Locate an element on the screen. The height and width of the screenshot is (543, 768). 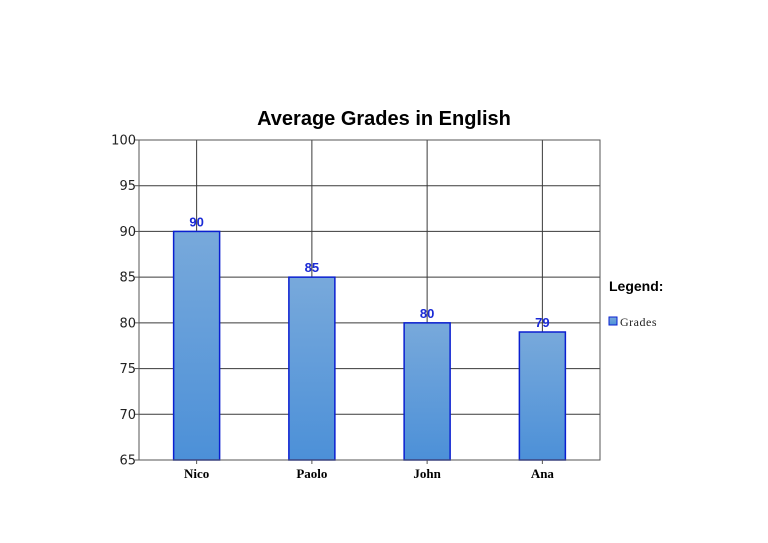
bar-ana is located at coordinates (542, 396).